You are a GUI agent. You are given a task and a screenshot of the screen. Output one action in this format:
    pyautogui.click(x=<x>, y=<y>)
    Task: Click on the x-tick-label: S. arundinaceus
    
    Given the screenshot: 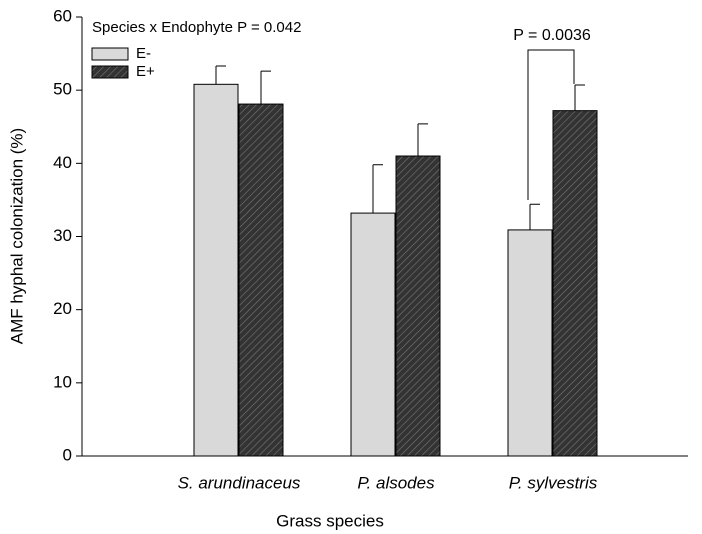 What is the action you would take?
    pyautogui.click(x=239, y=482)
    